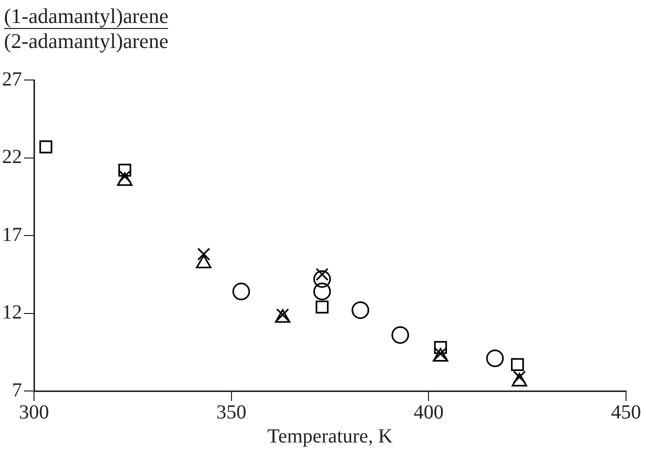 This screenshot has width=646, height=453. Describe the element at coordinates (626, 412) in the screenshot. I see `x-tick-label: 450` at that location.